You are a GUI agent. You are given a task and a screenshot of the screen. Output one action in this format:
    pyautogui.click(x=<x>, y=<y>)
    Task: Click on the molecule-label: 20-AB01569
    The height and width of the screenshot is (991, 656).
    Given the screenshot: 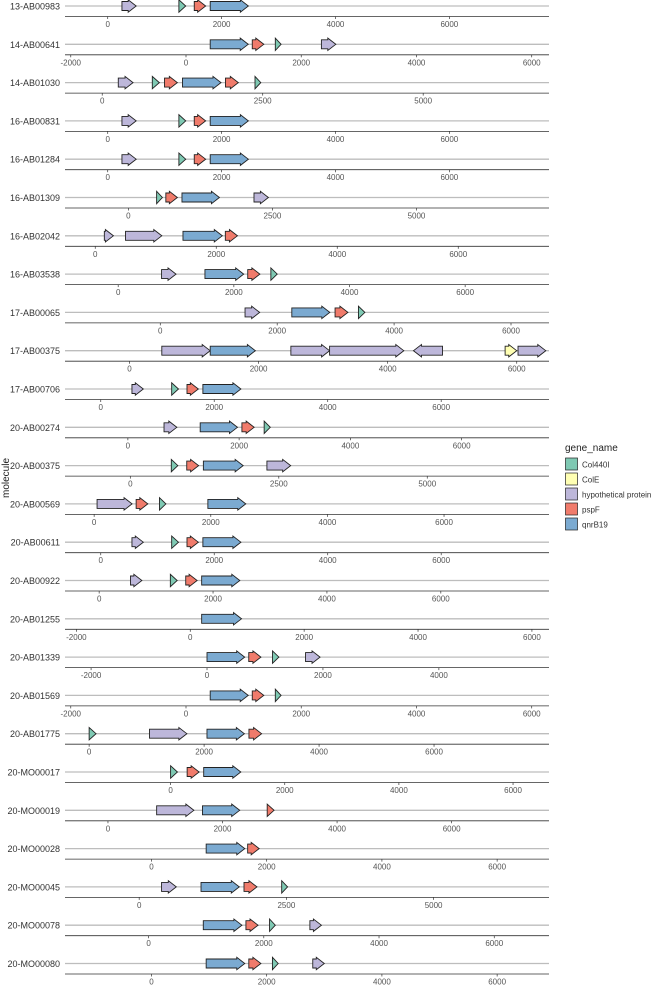 What is the action you would take?
    pyautogui.click(x=35, y=696)
    